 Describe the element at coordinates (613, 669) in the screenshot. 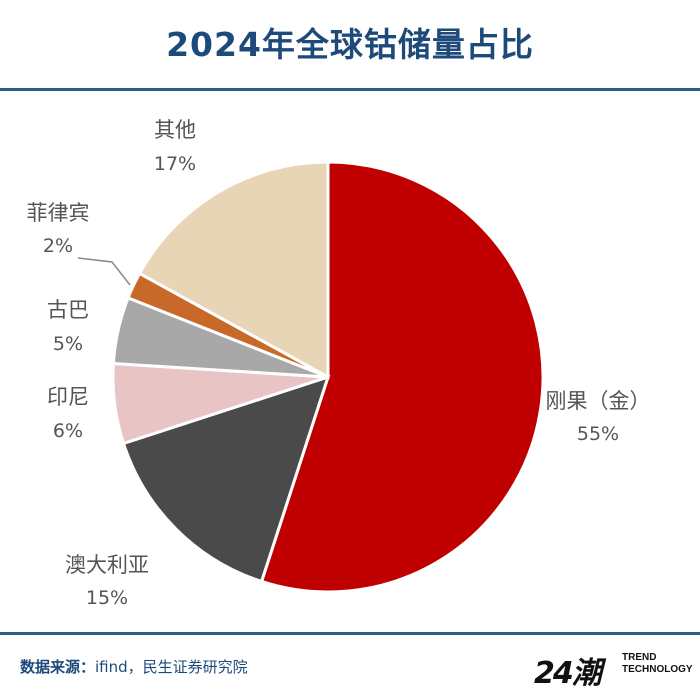

I see `brand-logo: 24潮 TREND TECHNOLOGY` at that location.